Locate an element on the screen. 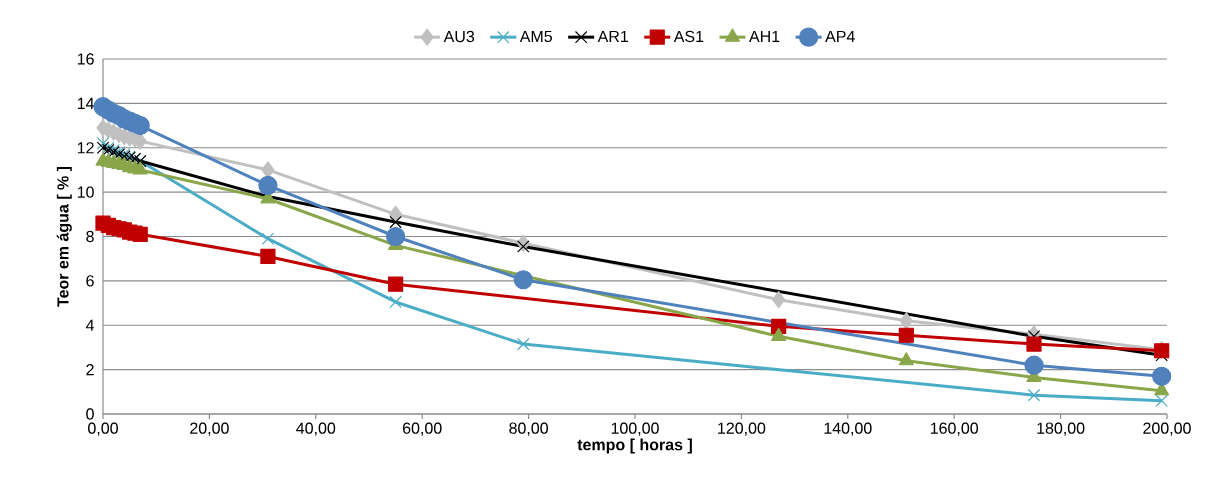 This screenshot has width=1207, height=498. y-axis-title: Teor em água [ % ] is located at coordinates (64, 236).